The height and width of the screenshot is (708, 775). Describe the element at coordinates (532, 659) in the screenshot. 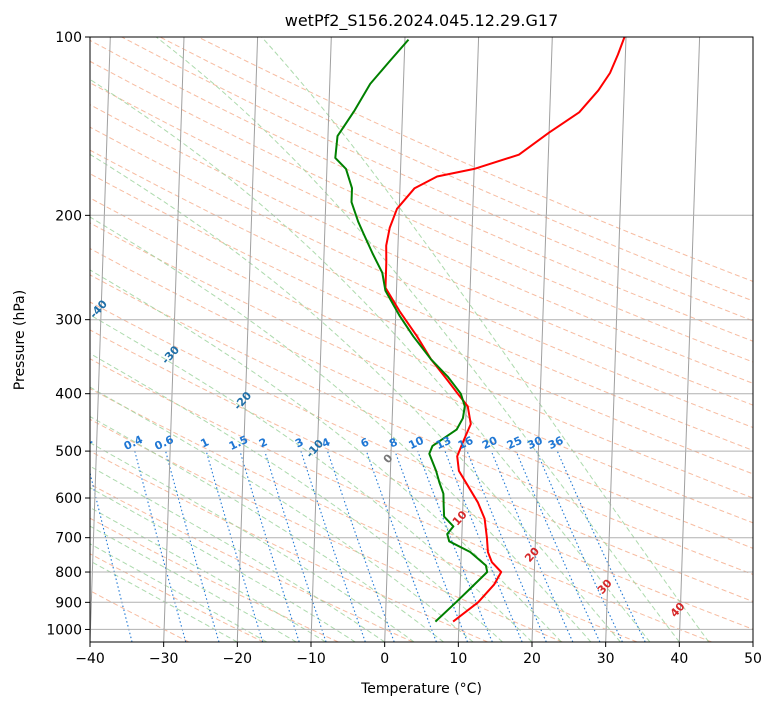

I see `x-tick-label: 20` at that location.